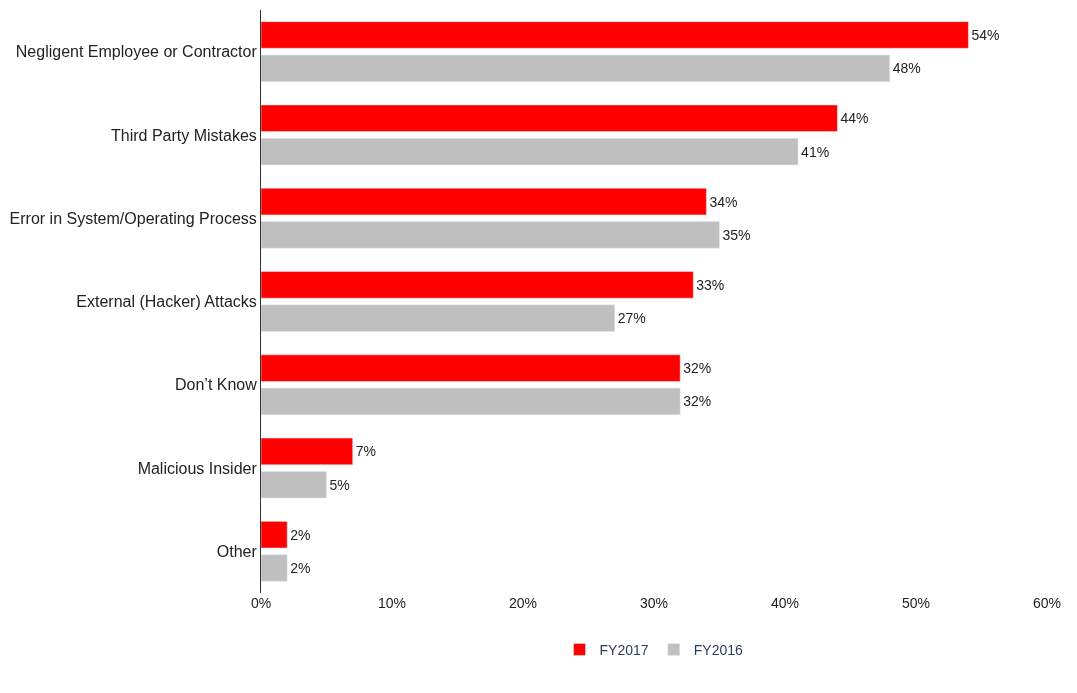 This screenshot has width=1077, height=693. I want to click on y-tick-label: Error in System/Operating Process, so click(133, 218).